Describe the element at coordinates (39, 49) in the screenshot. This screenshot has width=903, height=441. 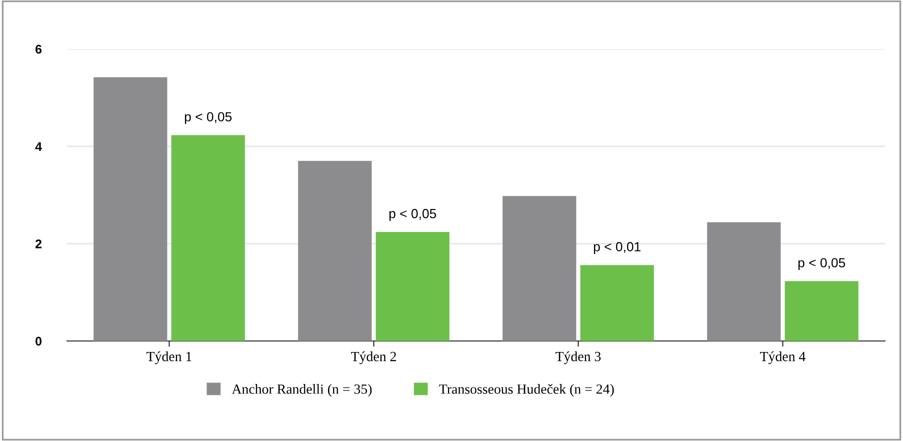
I see `y-tick-label: 6` at that location.